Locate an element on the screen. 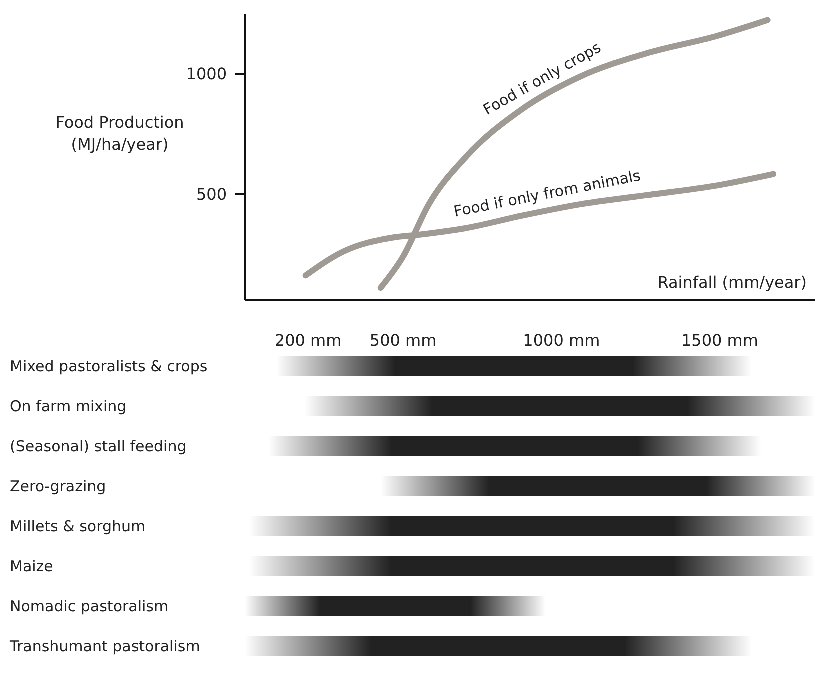  y-axis-title: Food Production (MJ/ha/year) is located at coordinates (120, 133).